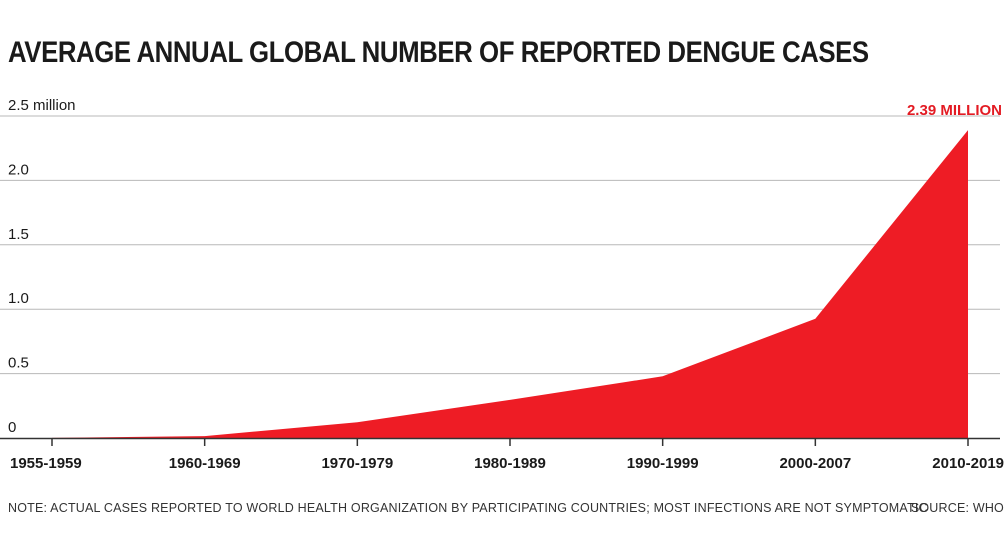  What do you see at coordinates (12, 427) in the screenshot?
I see `y-tick-label: 0` at bounding box center [12, 427].